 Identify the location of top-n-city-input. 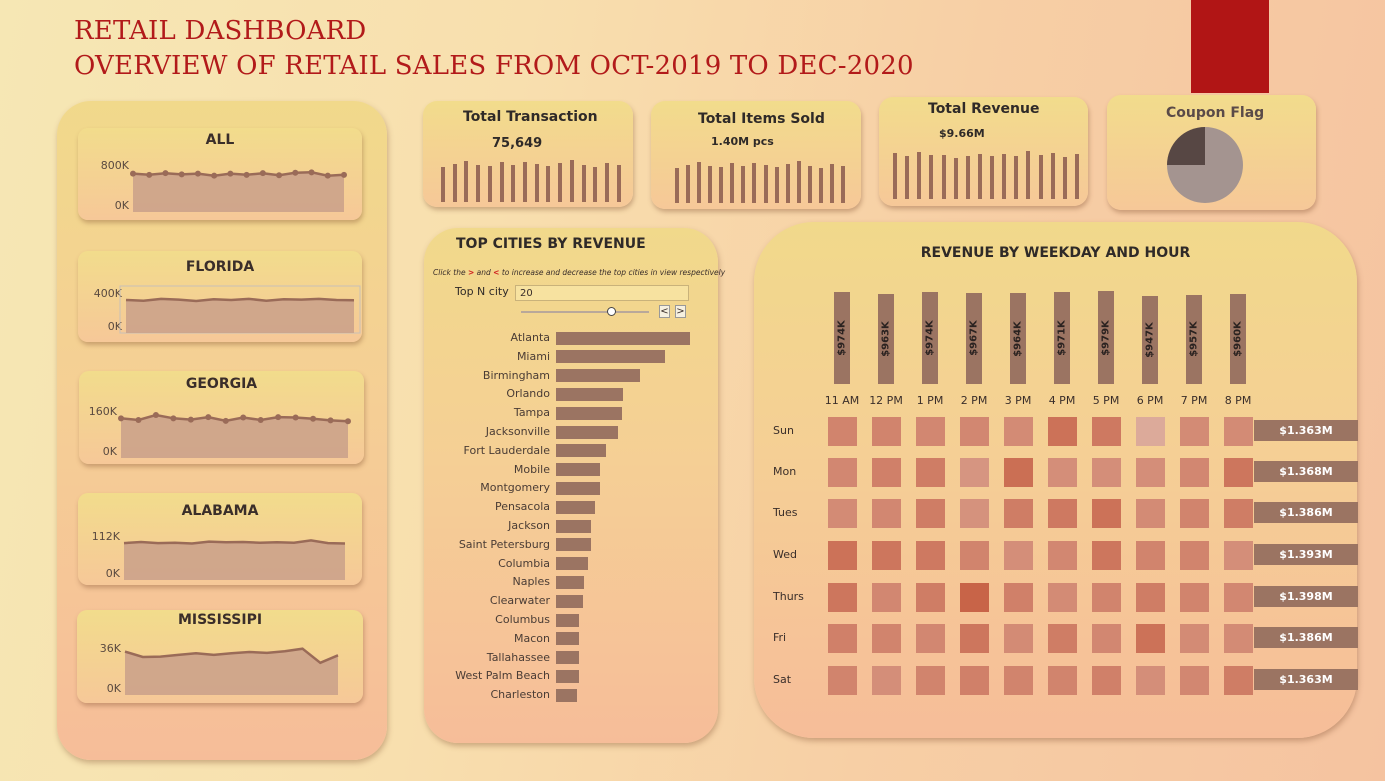
(602, 293).